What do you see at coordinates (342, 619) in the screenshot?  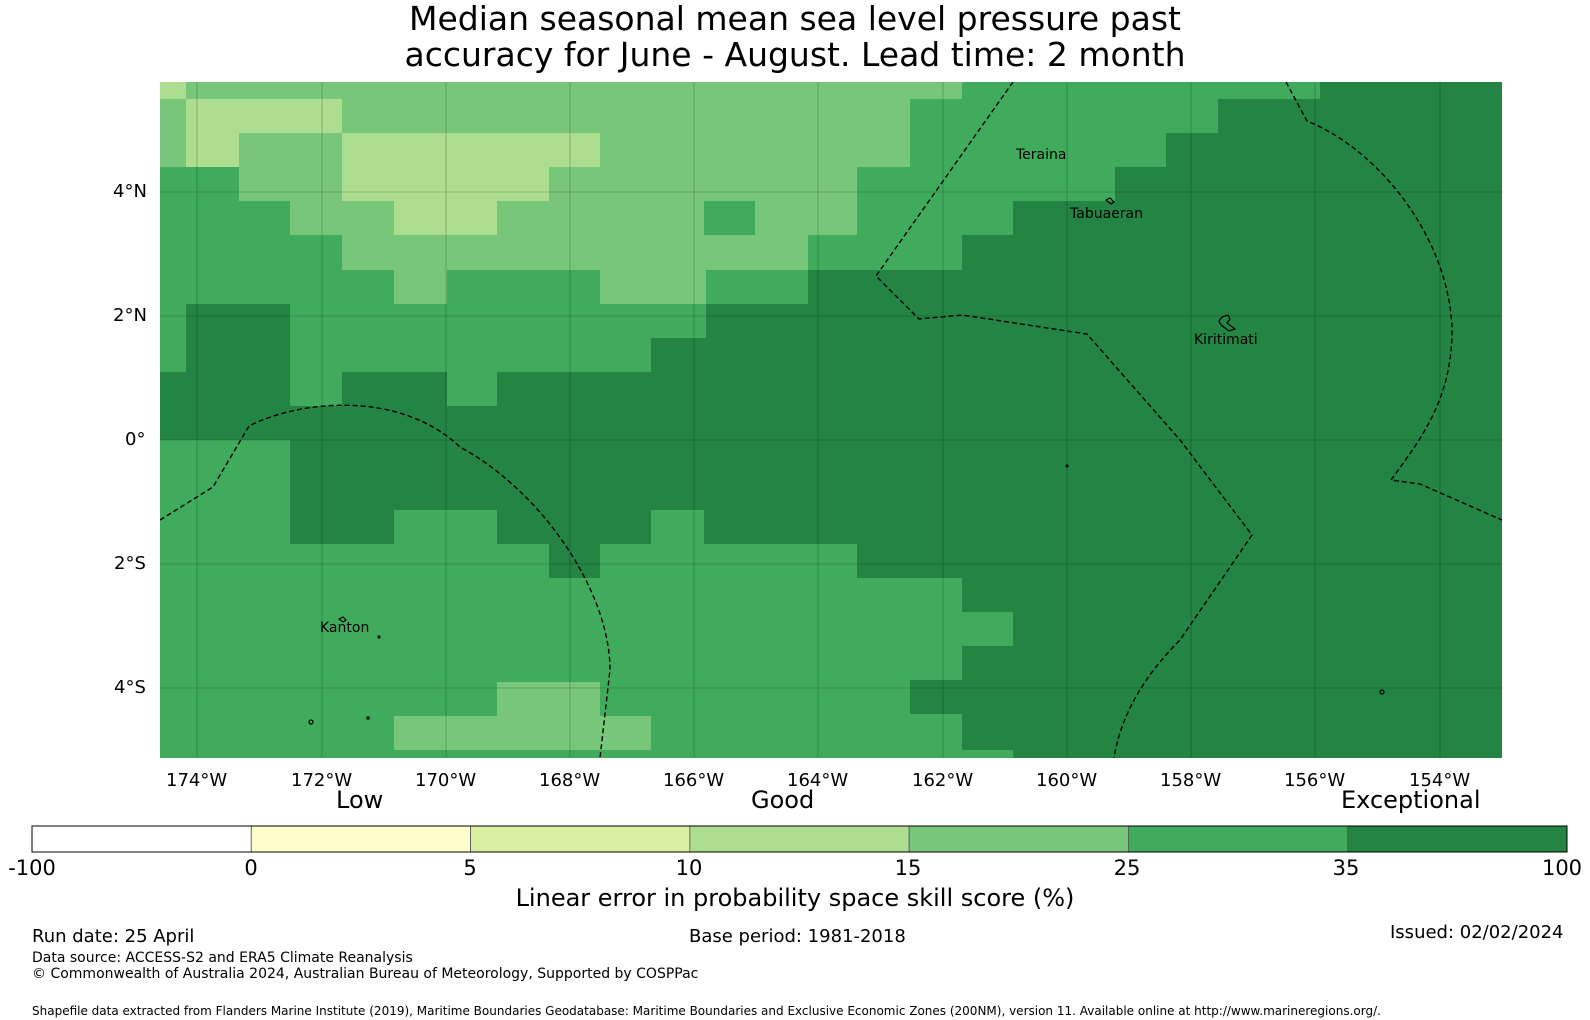 I see `kanton-island-outline` at bounding box center [342, 619].